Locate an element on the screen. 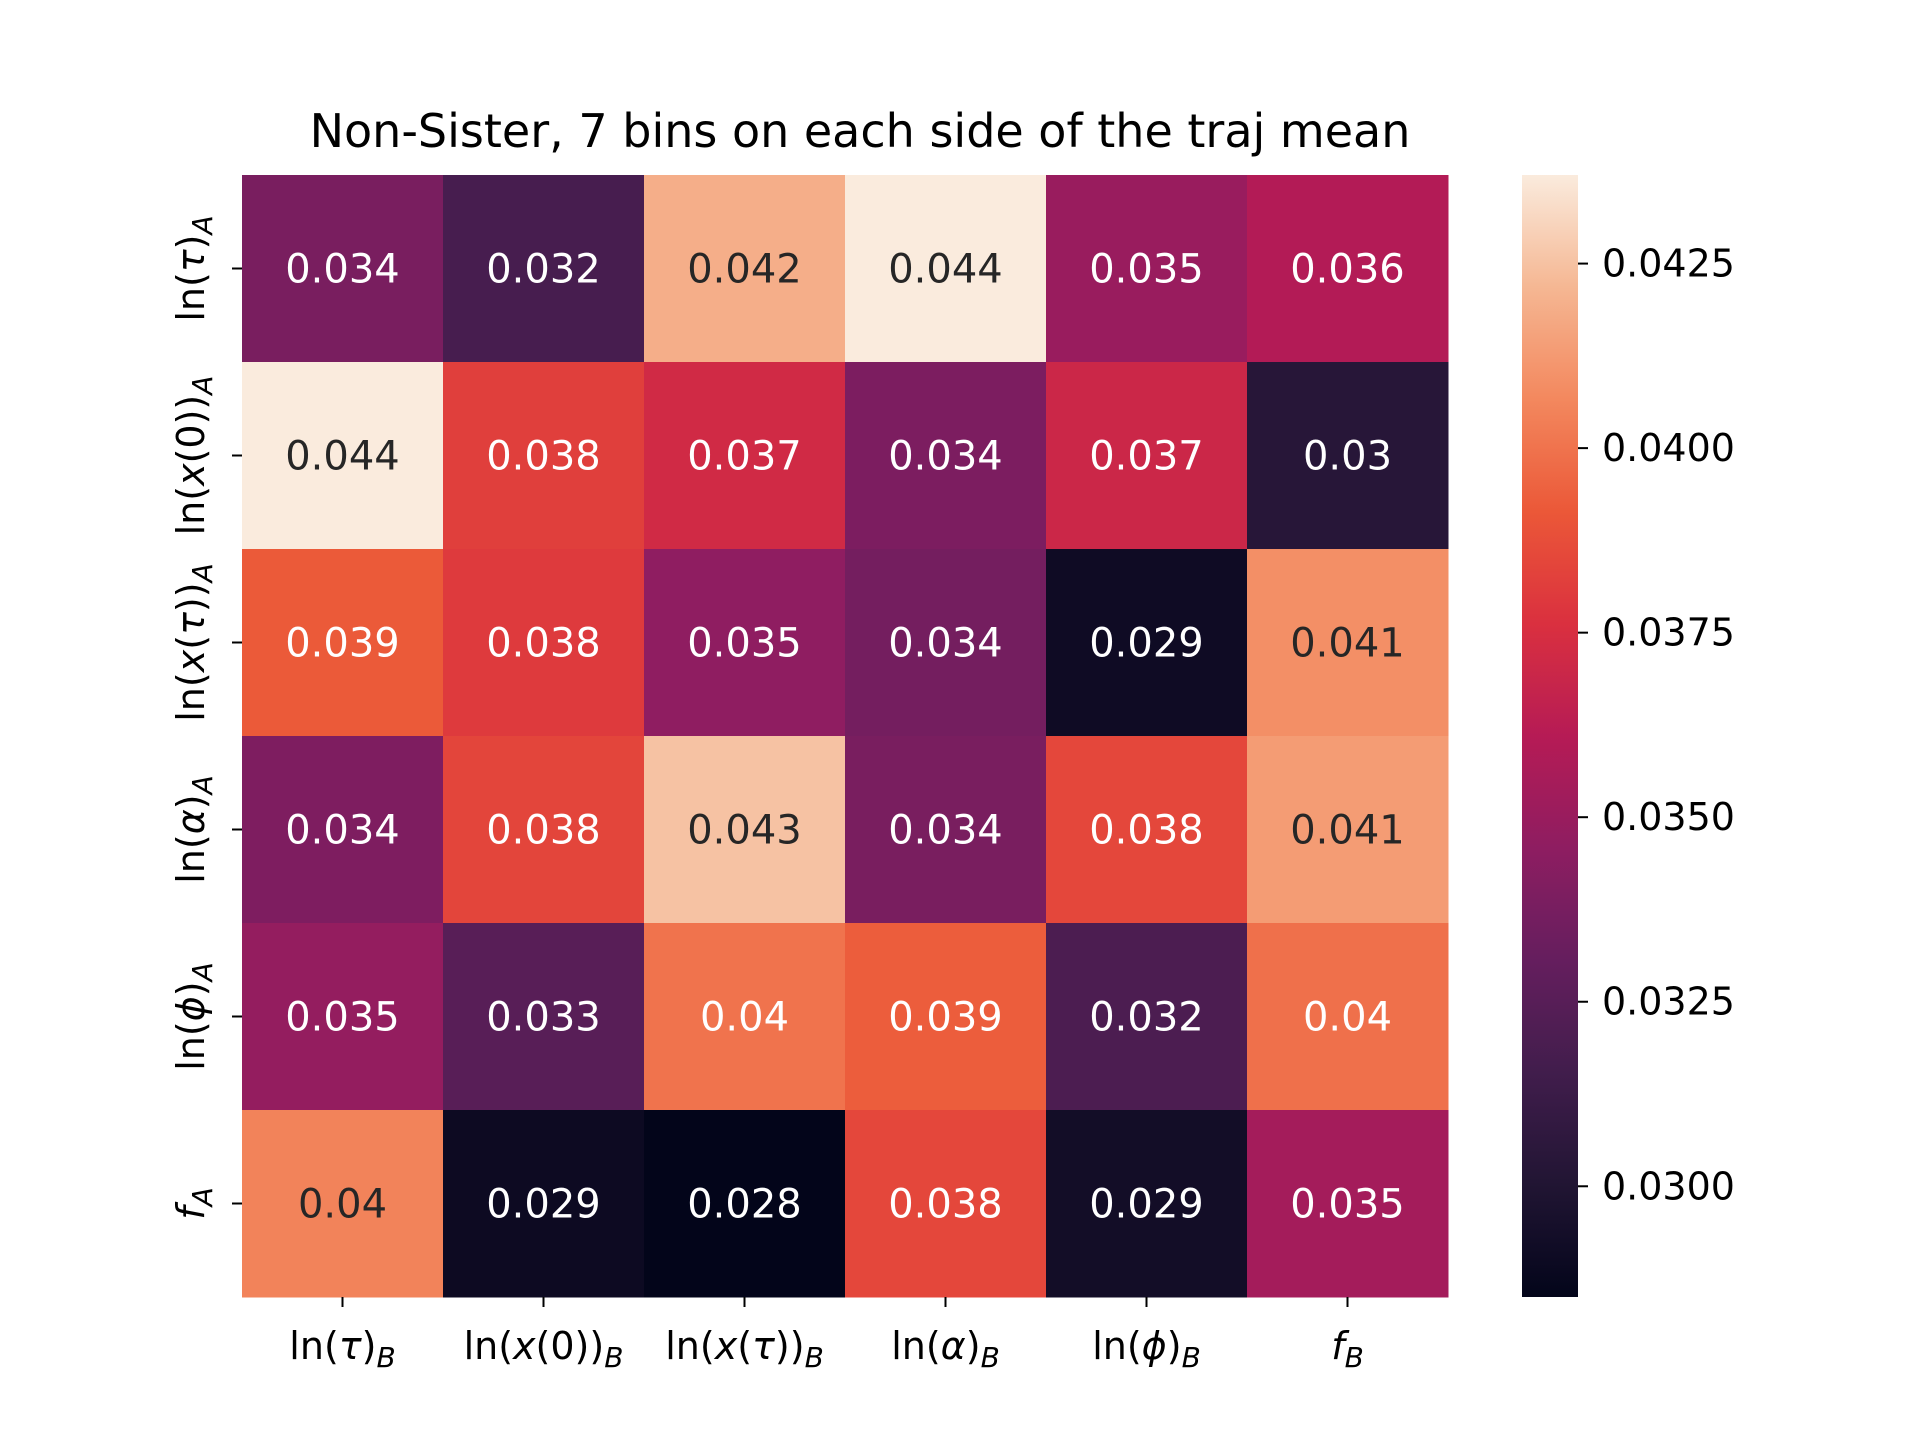  cell-r3-c3 is located at coordinates (946, 830).